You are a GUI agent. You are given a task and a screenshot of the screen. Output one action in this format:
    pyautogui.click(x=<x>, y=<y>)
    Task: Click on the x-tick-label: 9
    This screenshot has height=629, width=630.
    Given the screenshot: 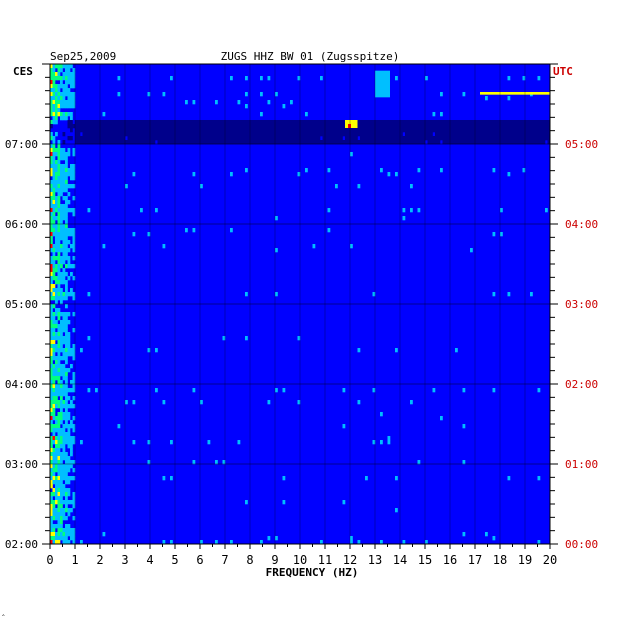 What is the action you would take?
    pyautogui.click(x=274, y=560)
    